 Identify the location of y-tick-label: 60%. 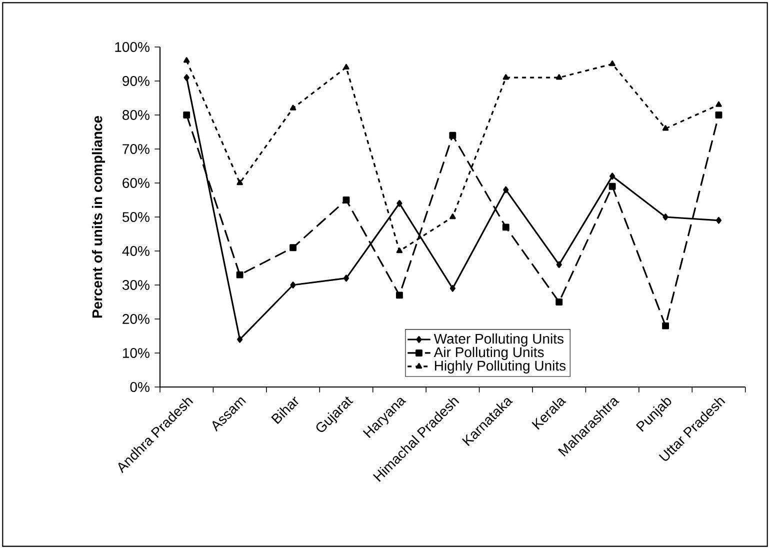
(136, 183).